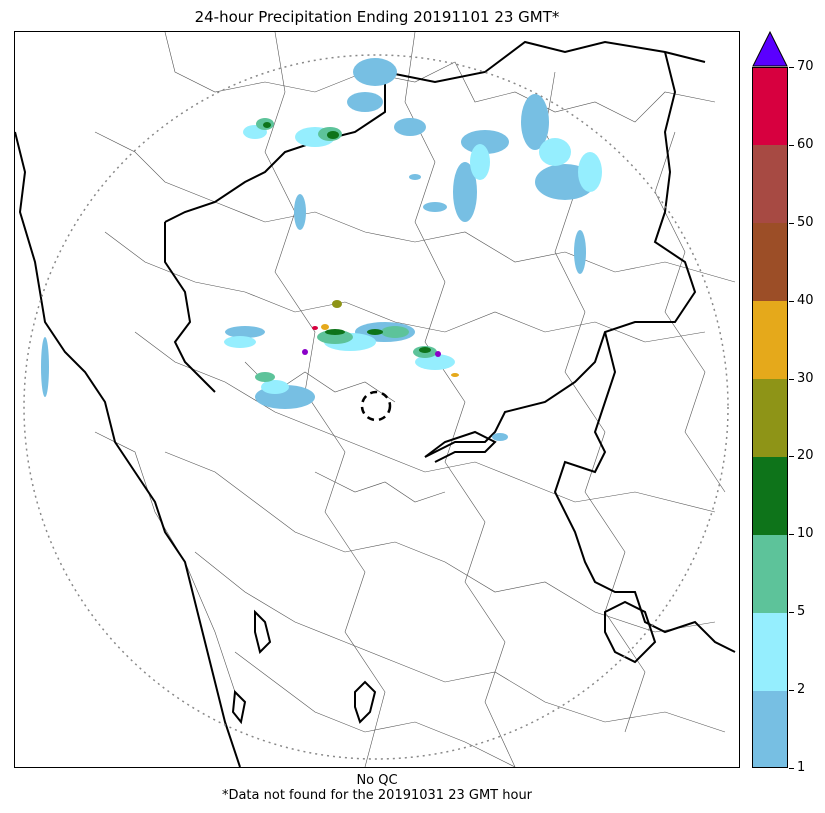  Describe the element at coordinates (805, 378) in the screenshot. I see `colorbar-tick-label: 30` at that location.